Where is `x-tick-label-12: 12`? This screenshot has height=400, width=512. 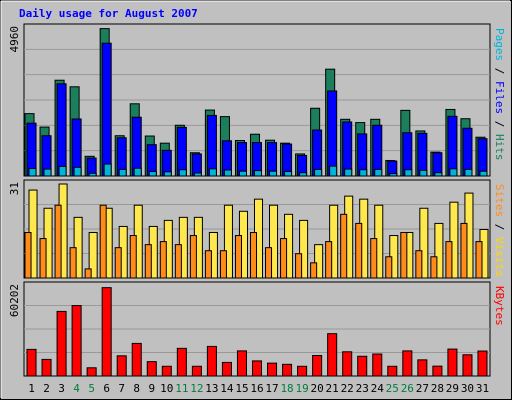 x-tick-label-12: 12 is located at coordinates (196, 388).